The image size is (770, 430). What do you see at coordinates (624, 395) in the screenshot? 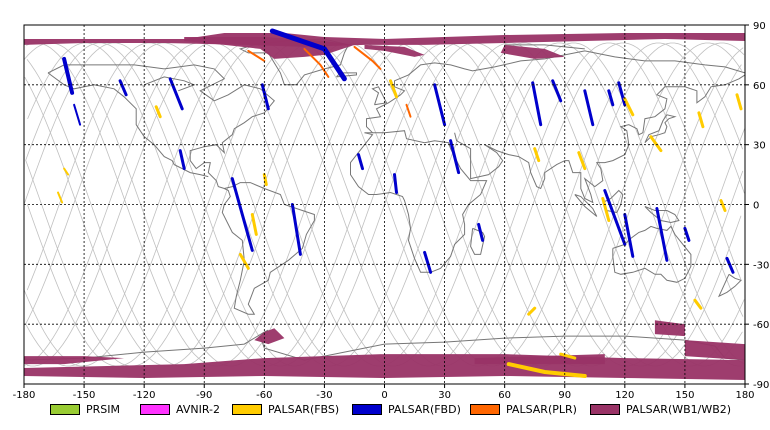
I see `x-tick-label: 120` at bounding box center [624, 395].